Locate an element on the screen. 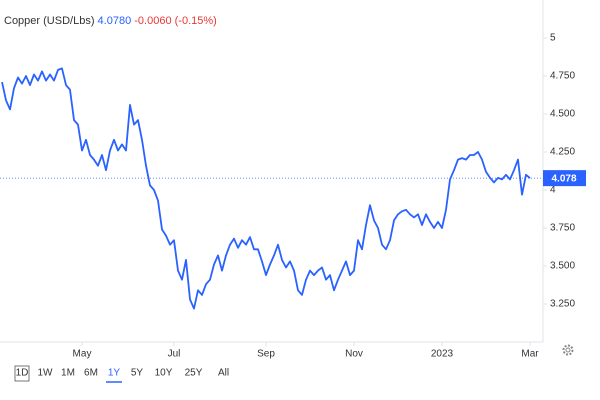 The height and width of the screenshot is (400, 600). x-tick-label: Mar is located at coordinates (530, 354).